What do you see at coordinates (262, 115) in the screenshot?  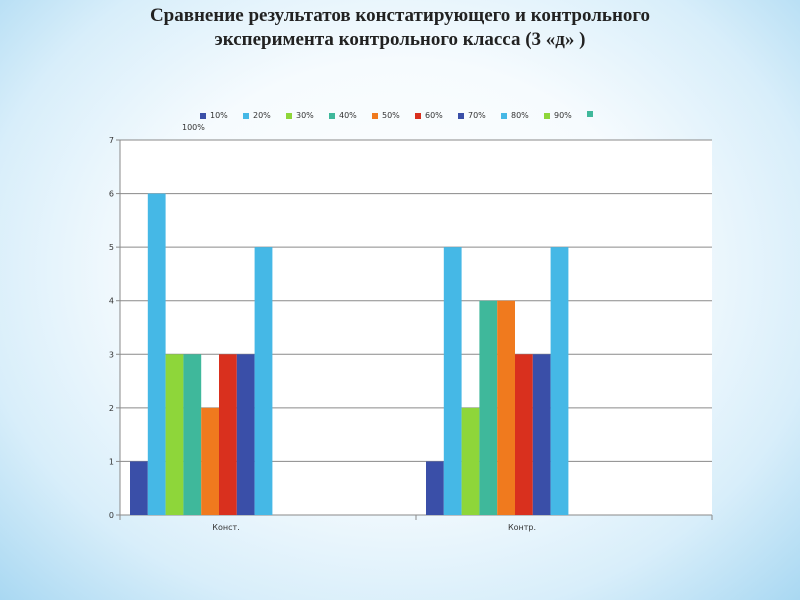 I see `legend-label: 20%` at bounding box center [262, 115].